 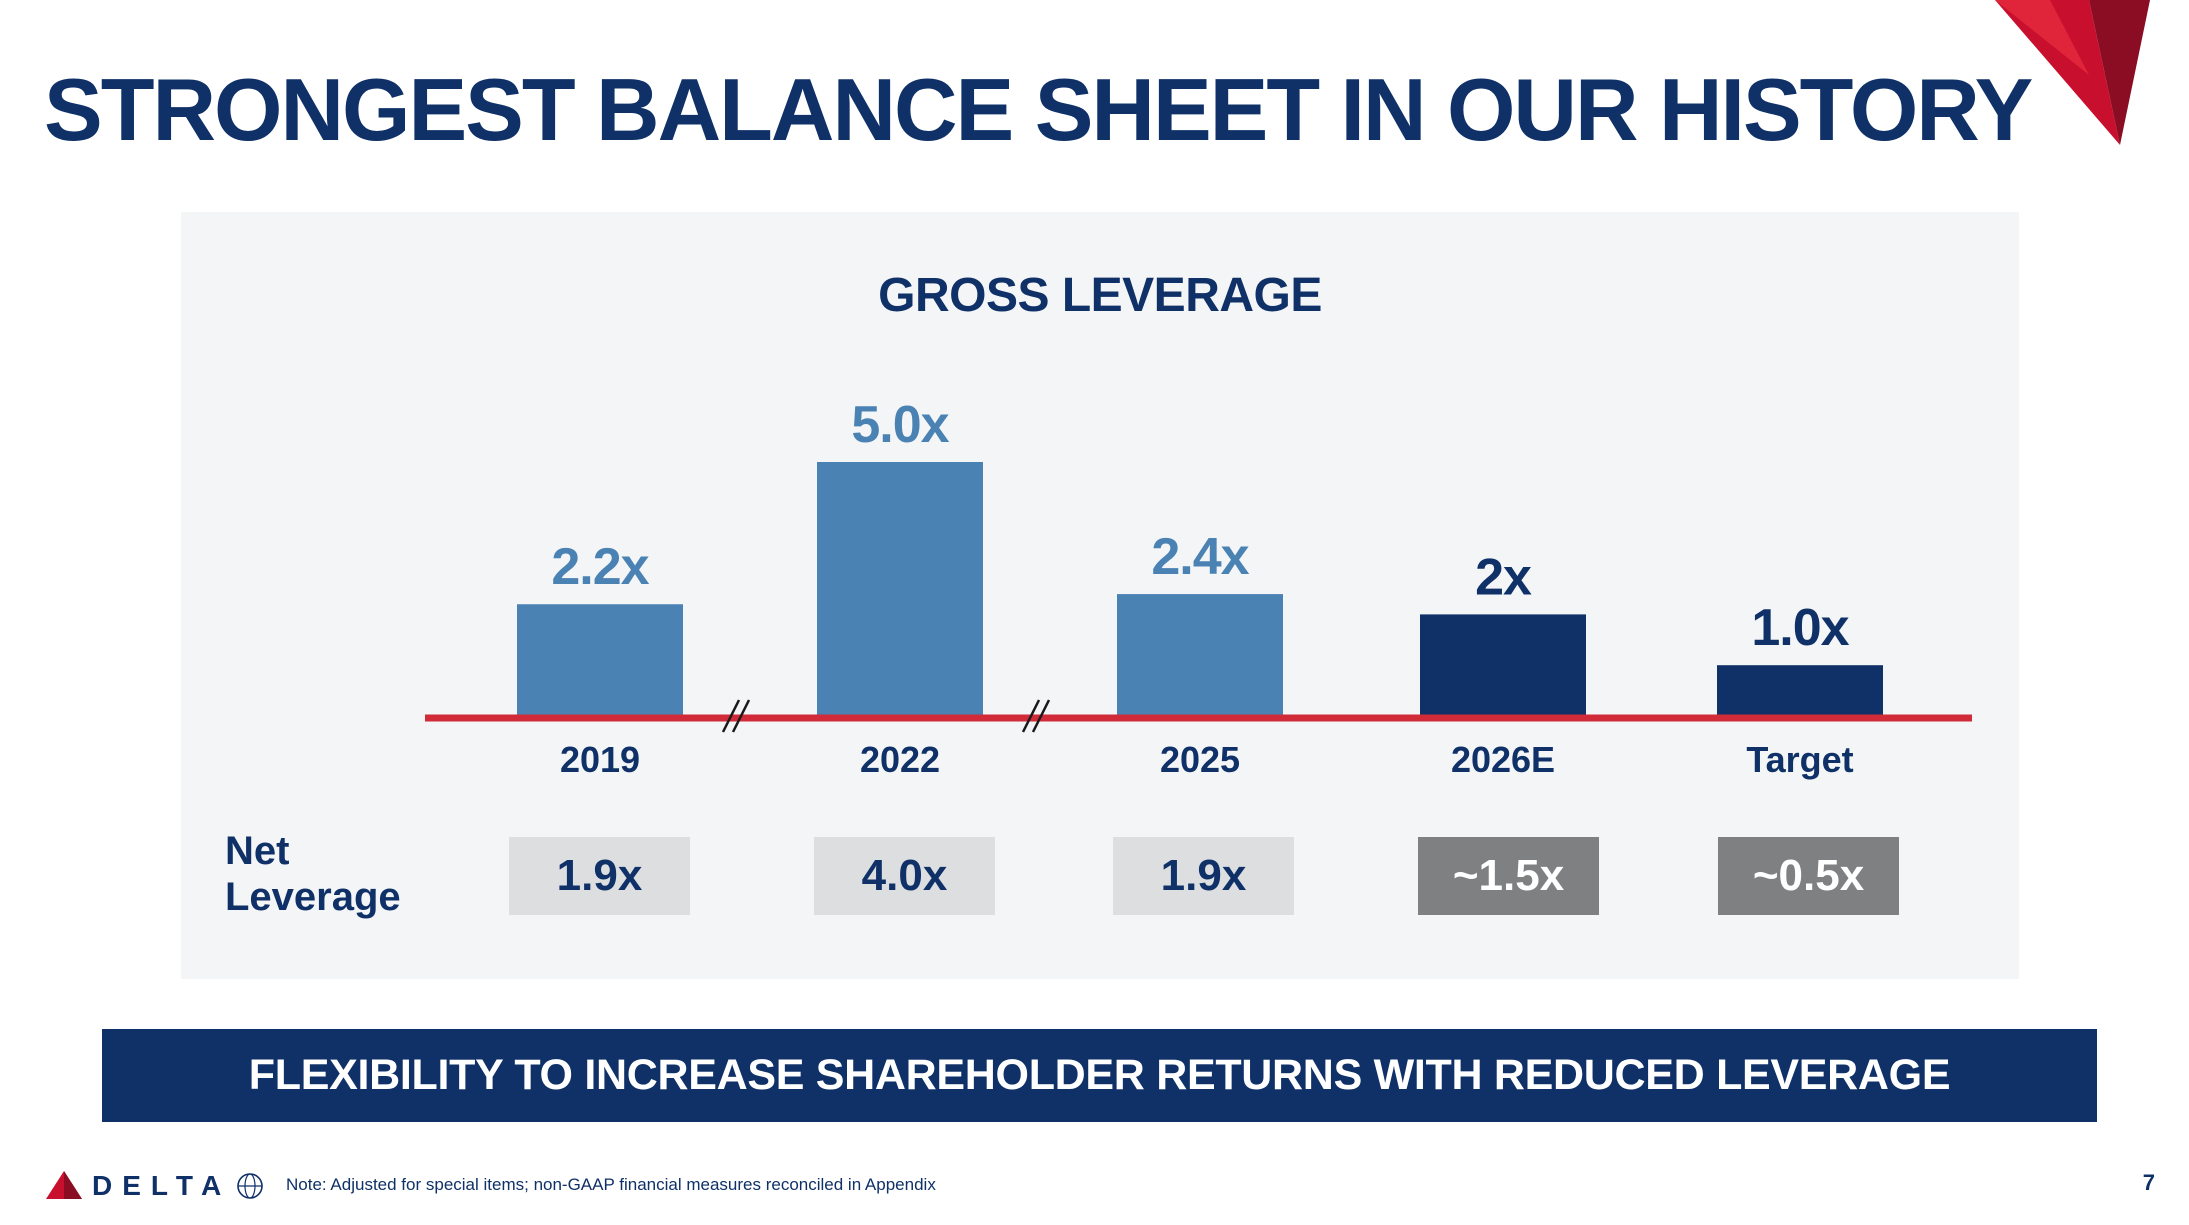 What do you see at coordinates (1799, 759) in the screenshot?
I see `x-tick-label-target: Target` at bounding box center [1799, 759].